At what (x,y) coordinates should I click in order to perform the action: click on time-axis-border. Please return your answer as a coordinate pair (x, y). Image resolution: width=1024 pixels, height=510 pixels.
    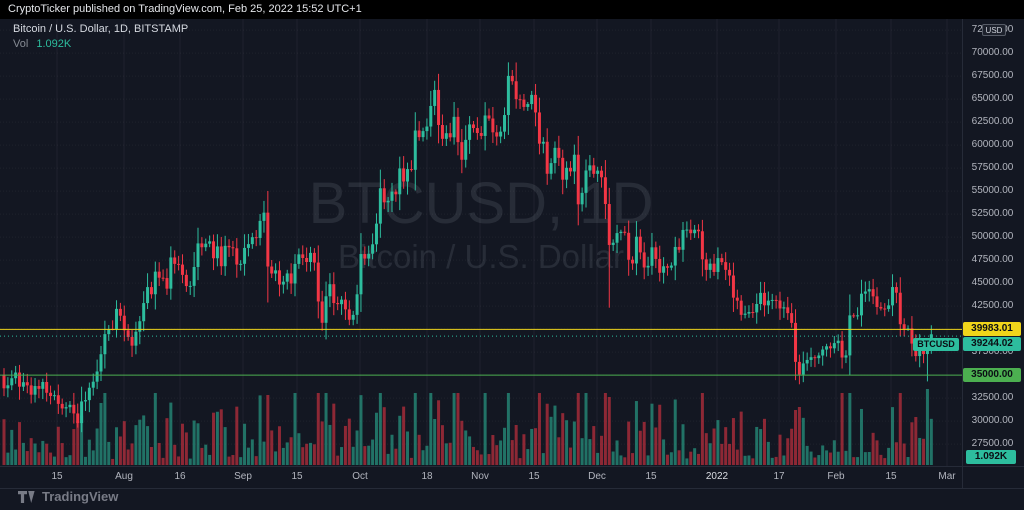
    Looking at the image, I should click on (512, 466).